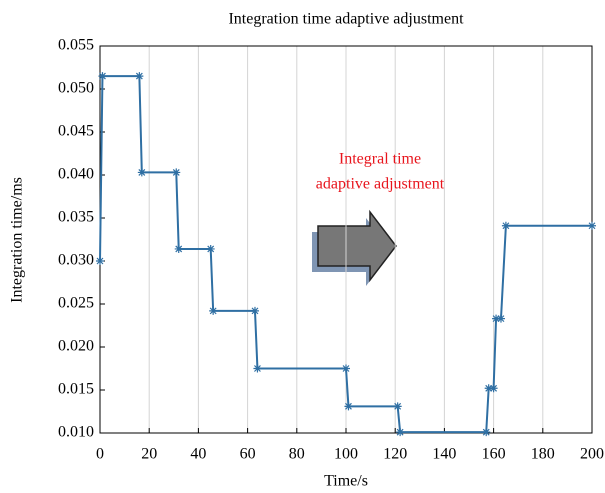 This screenshot has height=493, width=605. What do you see at coordinates (297, 454) in the screenshot?
I see `x-tick-label: 80` at bounding box center [297, 454].